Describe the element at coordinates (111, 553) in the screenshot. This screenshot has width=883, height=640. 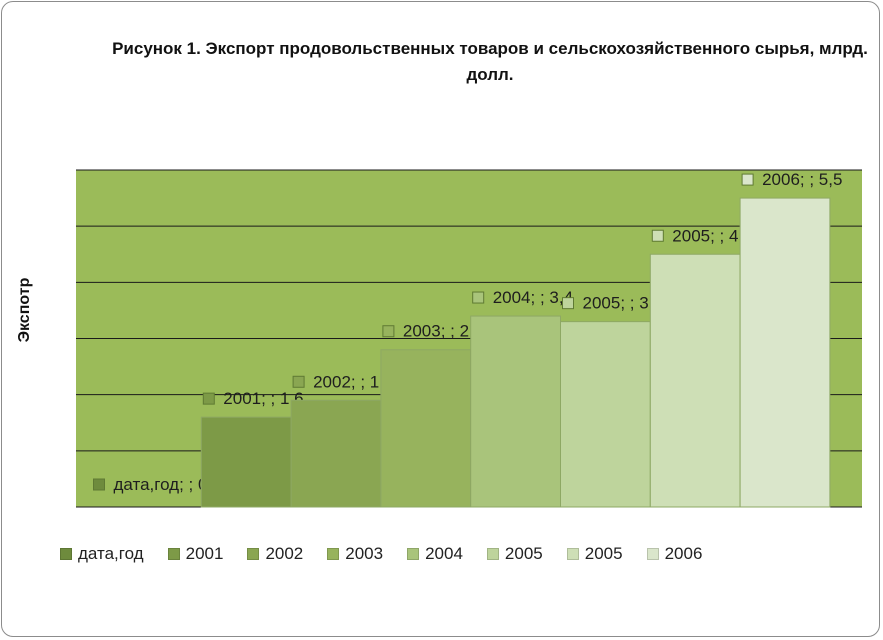
I see `legend-label: дата,год` at that location.